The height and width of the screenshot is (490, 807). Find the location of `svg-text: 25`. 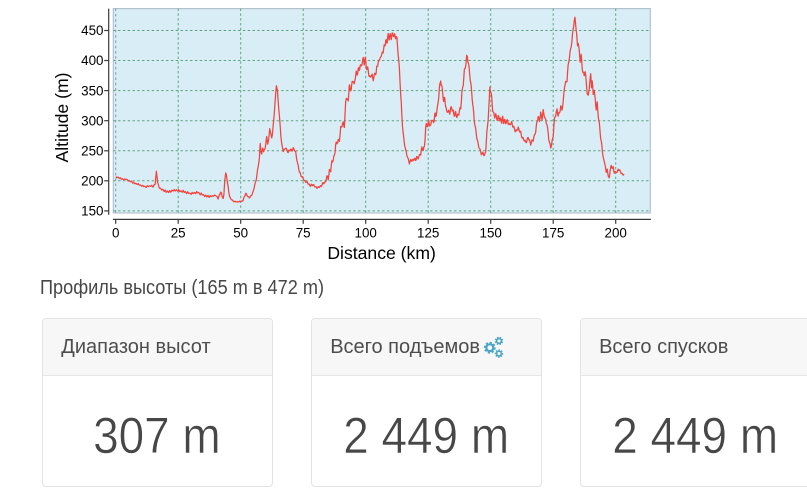

svg-text: 25 is located at coordinates (178, 233).